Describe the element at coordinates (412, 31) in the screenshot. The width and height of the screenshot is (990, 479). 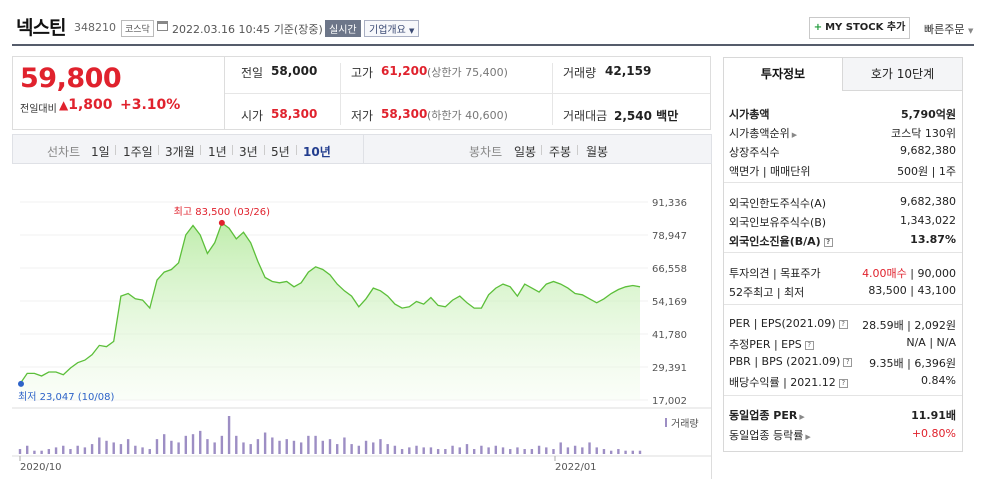
I see `chevron-down-icon: ▼` at that location.